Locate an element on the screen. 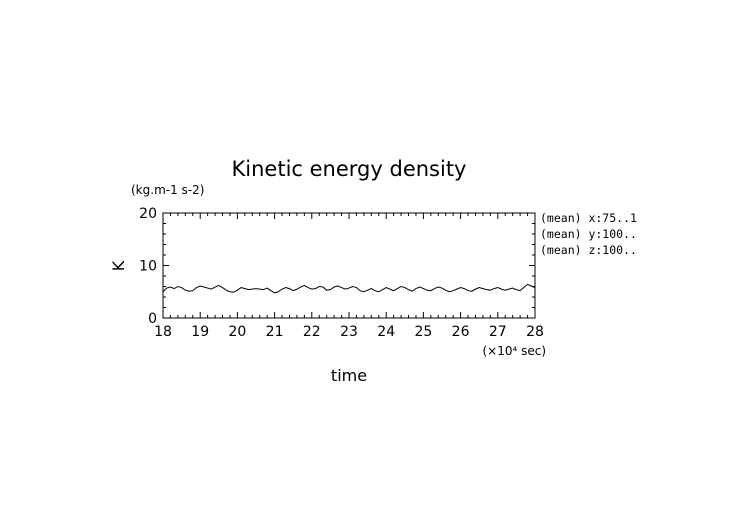 The width and height of the screenshot is (752, 532). x-tick-label: 27 is located at coordinates (498, 332).